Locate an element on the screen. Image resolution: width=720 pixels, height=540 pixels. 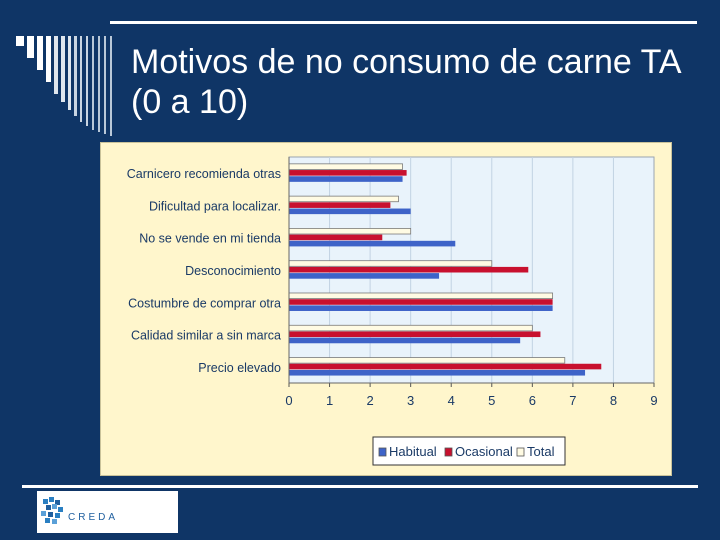
x-tick-label: 9 is located at coordinates (653, 400).